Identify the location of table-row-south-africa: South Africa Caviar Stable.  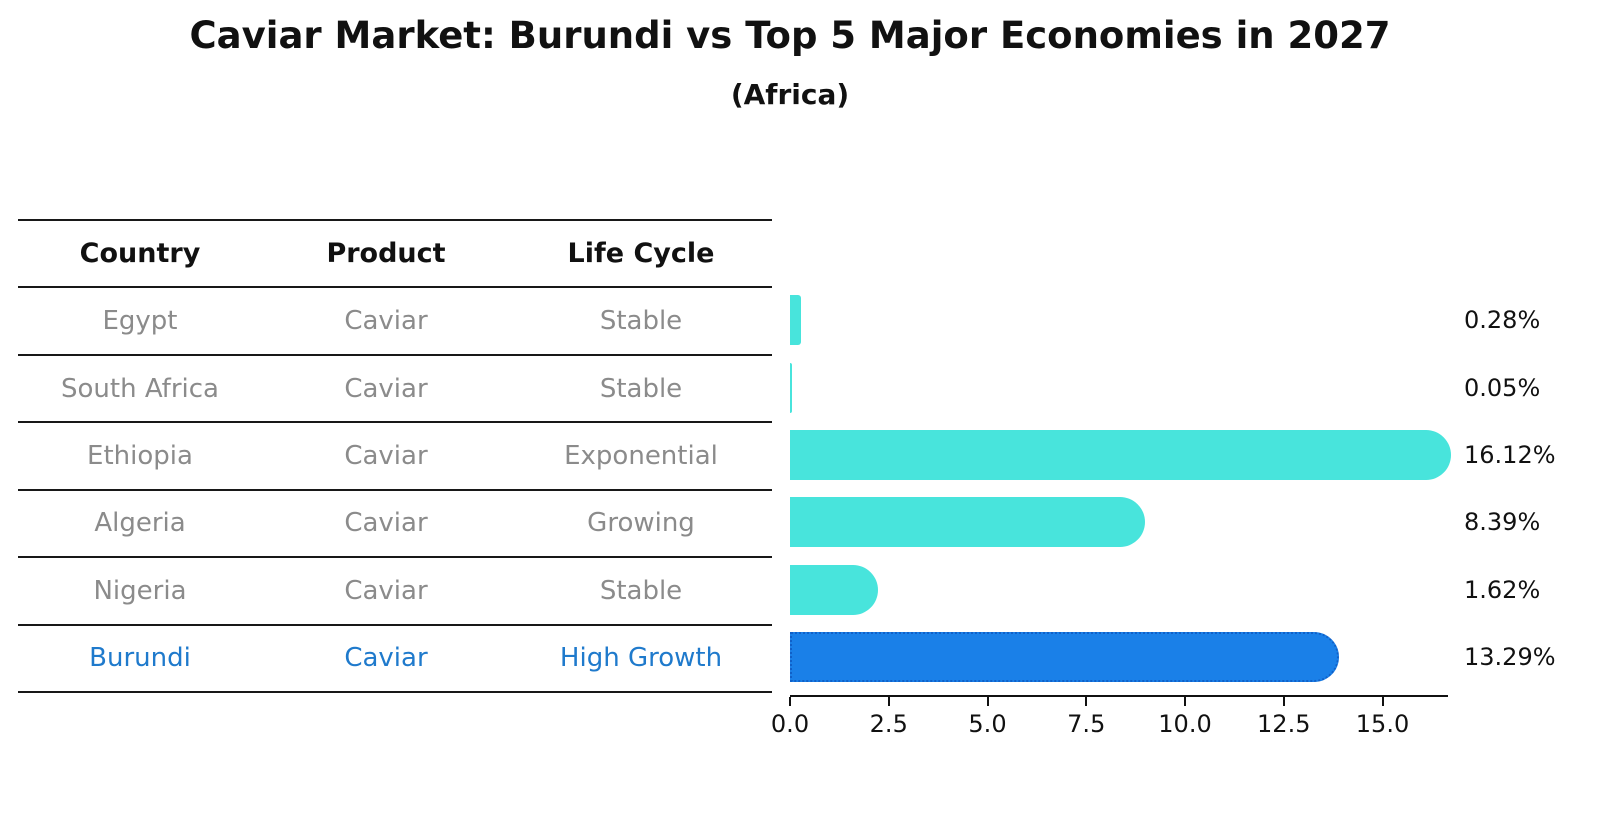
(395, 390).